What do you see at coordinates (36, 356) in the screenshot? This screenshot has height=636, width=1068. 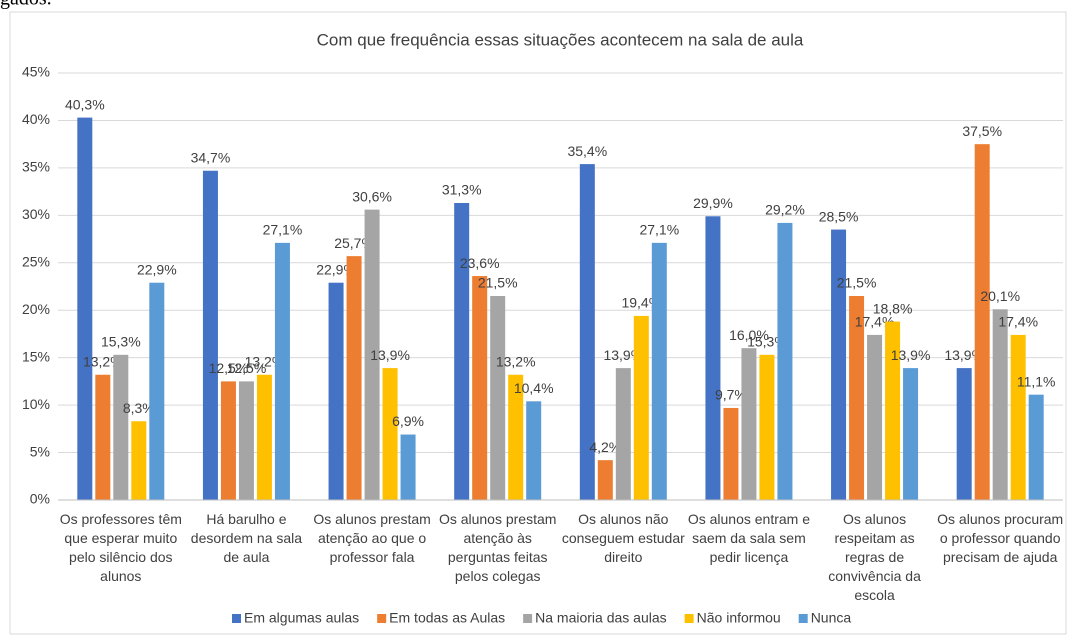 I see `y-tick-label: 15%` at bounding box center [36, 356].